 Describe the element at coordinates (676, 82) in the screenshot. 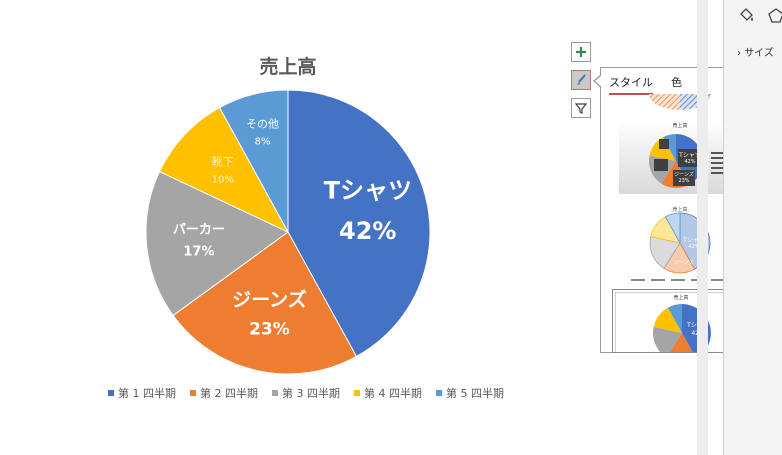

I see `tab-color: 色` at that location.